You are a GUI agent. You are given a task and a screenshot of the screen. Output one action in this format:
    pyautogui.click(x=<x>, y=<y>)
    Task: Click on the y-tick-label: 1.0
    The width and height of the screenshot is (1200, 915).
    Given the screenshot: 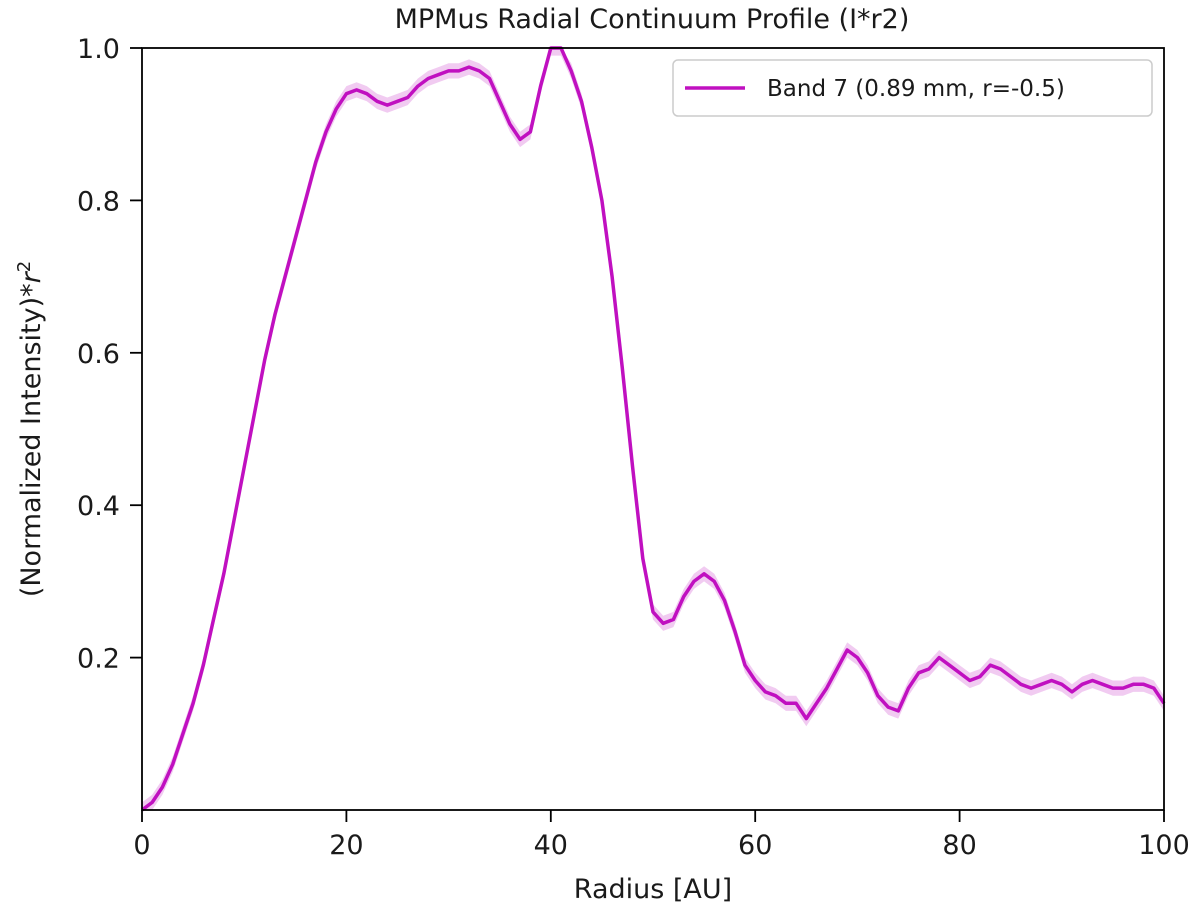 What is the action you would take?
    pyautogui.click(x=98, y=49)
    